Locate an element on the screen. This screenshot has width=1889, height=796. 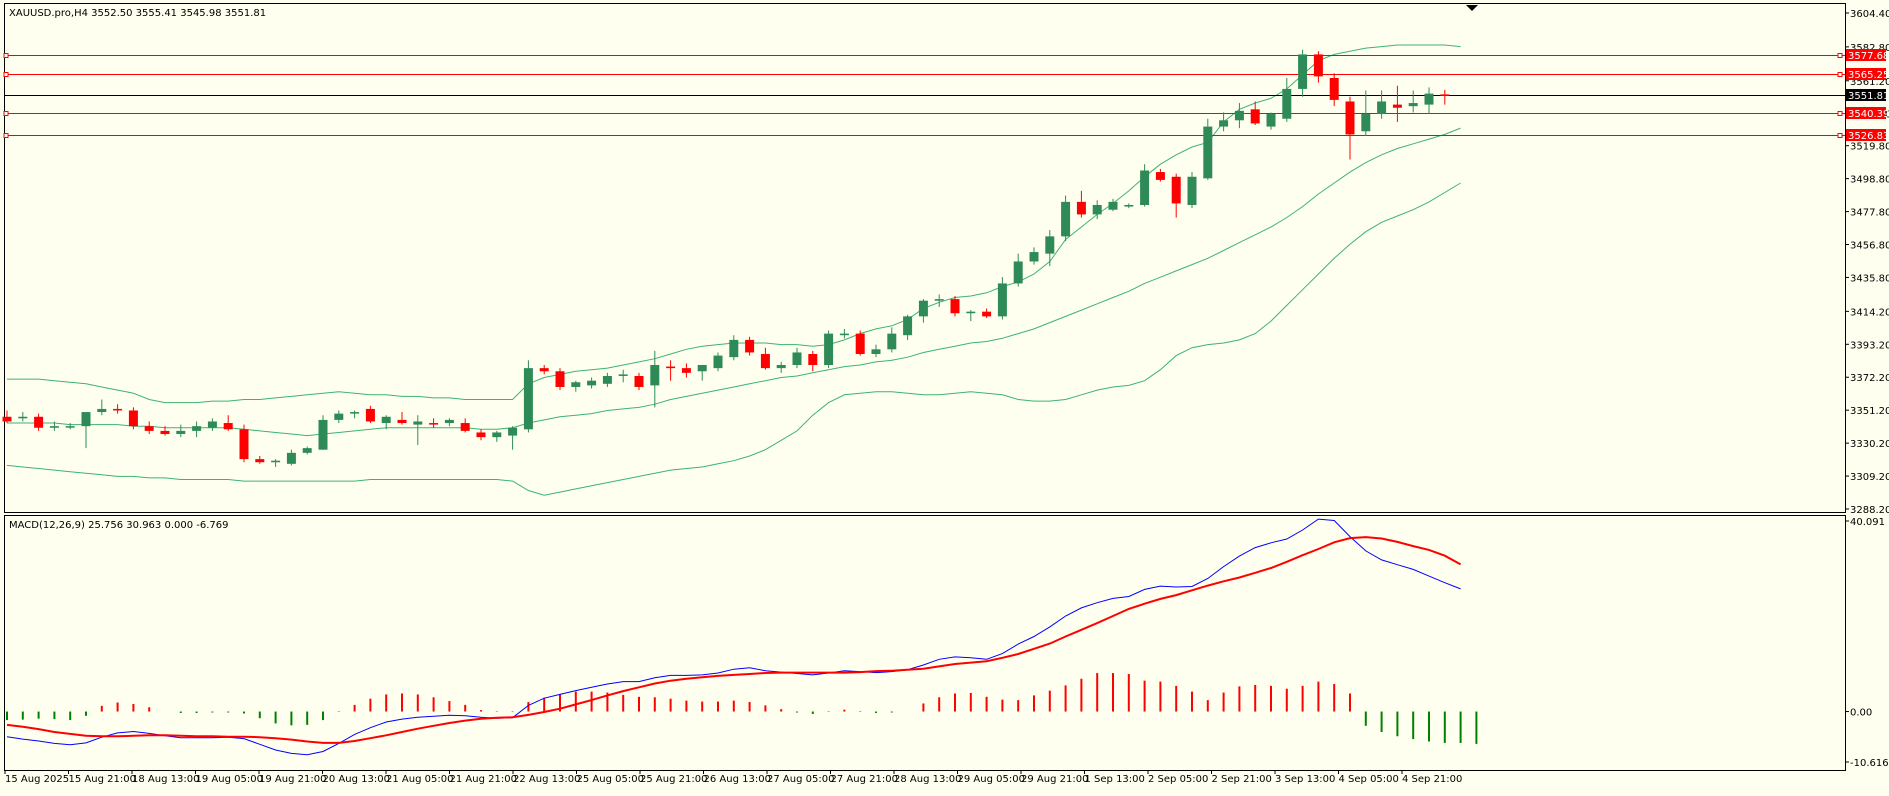
time-axis-label: 26 Aug 13:00 is located at coordinates (737, 779).